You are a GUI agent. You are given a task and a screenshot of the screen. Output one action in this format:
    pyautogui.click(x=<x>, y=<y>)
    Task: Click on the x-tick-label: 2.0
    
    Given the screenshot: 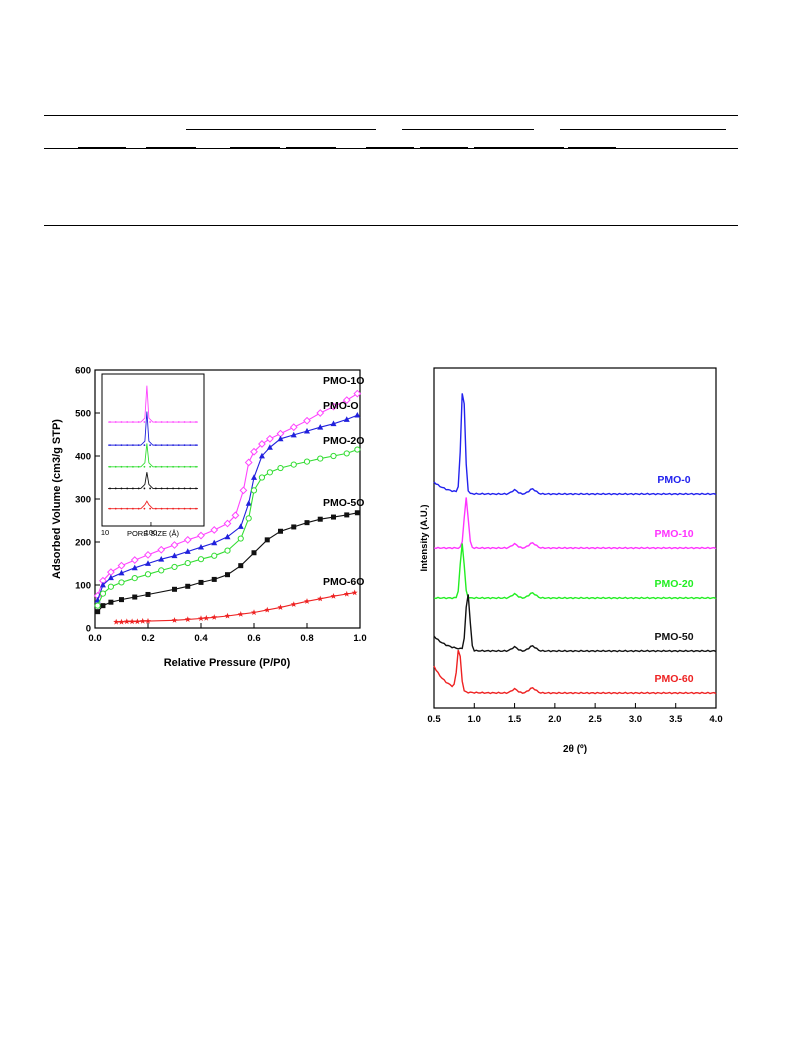 What is the action you would take?
    pyautogui.click(x=554, y=719)
    